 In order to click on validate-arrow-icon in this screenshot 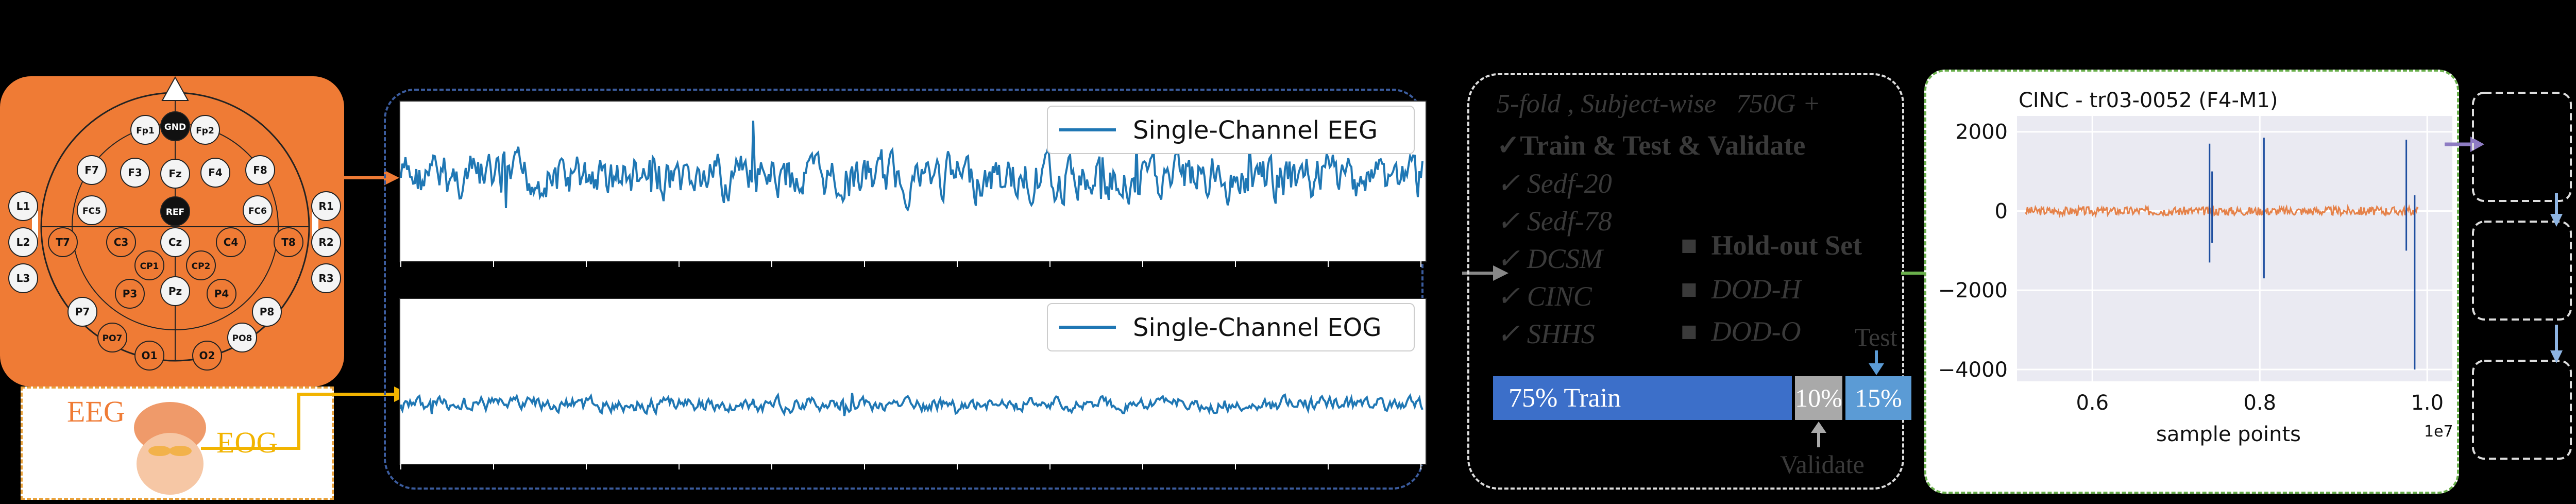, I will do `click(1818, 427)`.